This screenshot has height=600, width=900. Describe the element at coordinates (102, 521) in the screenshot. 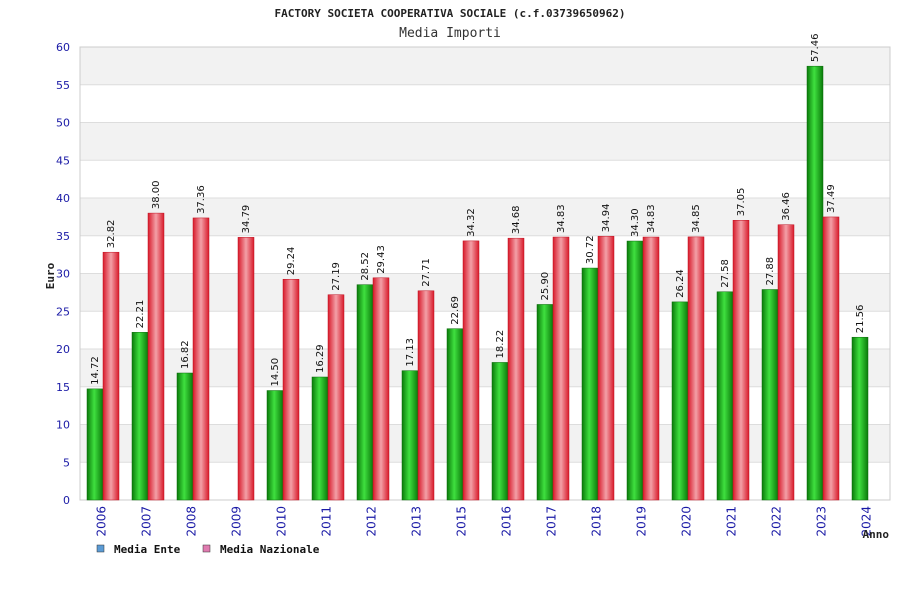

I see `x-tick-label: 2006` at that location.